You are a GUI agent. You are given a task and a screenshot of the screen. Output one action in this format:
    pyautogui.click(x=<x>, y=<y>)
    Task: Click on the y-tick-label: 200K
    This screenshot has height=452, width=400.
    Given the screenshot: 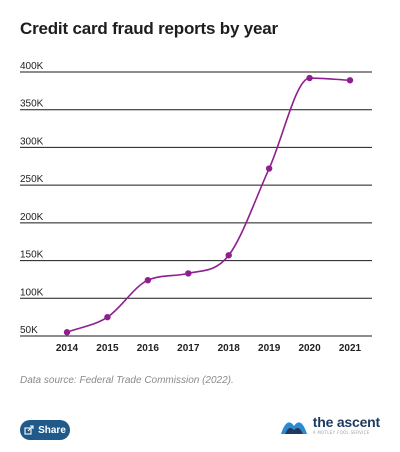 What is the action you would take?
    pyautogui.click(x=32, y=217)
    